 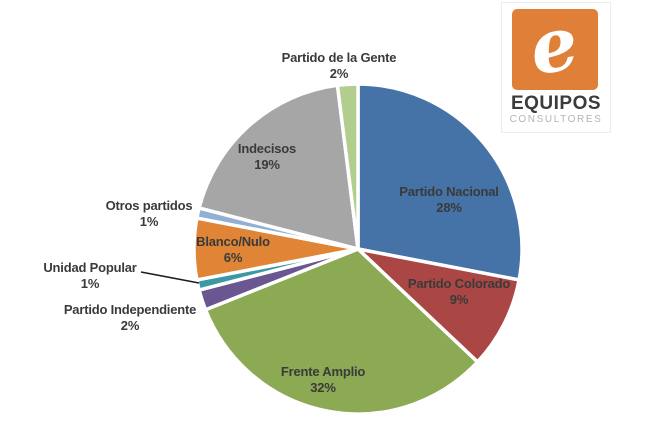 I want to click on pie-slice-indecisos, so click(x=278, y=167).